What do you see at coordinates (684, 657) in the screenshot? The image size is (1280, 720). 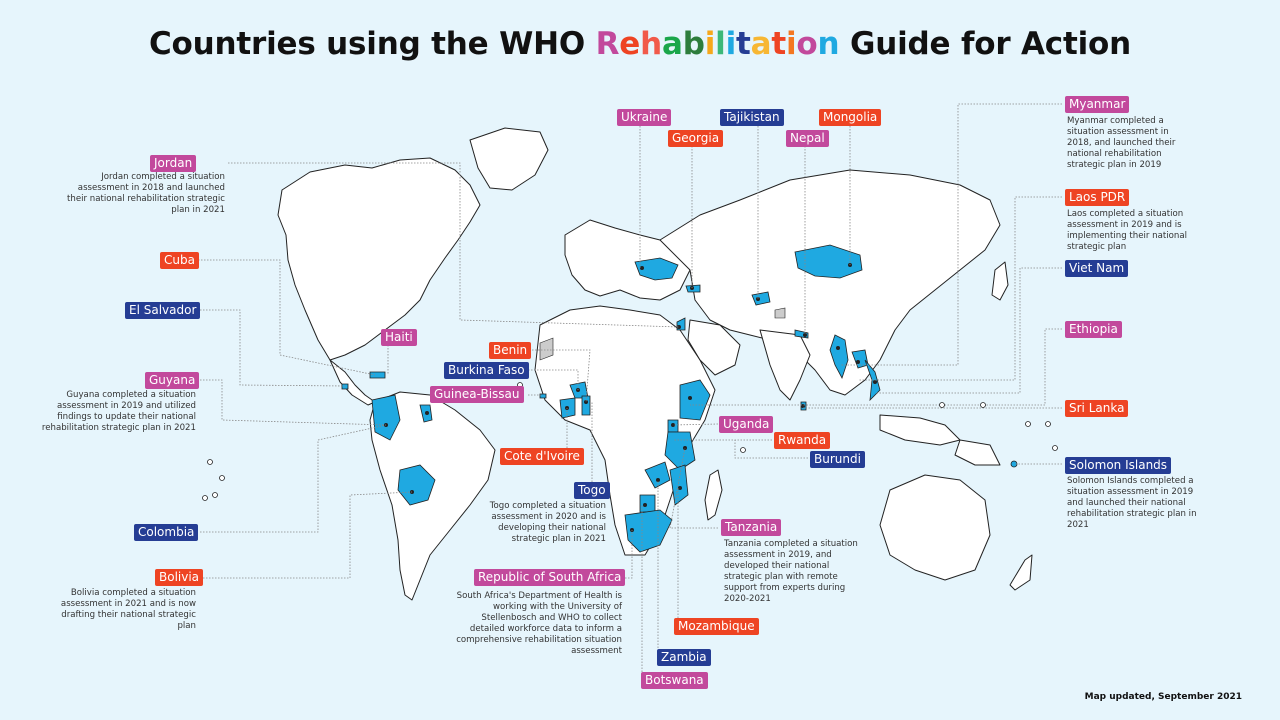 I see `label-zambia: Zambia` at bounding box center [684, 657].